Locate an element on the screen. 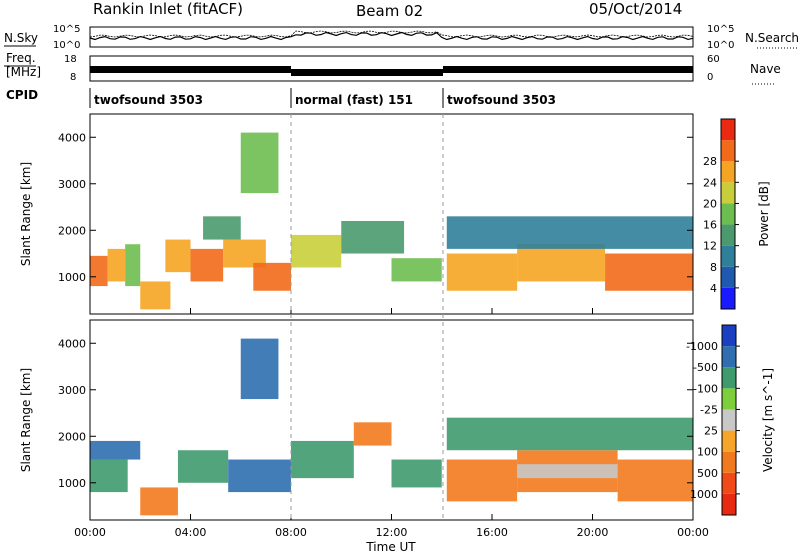 Image resolution: width=800 pixels, height=554 pixels. x-tick-label: 16:00 is located at coordinates (492, 532).